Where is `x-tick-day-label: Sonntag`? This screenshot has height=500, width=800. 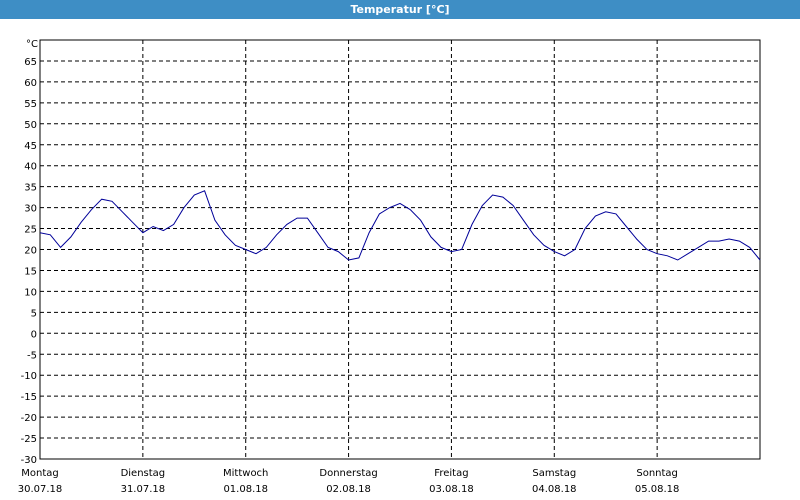
x-tick-day-label: Sonntag is located at coordinates (657, 473).